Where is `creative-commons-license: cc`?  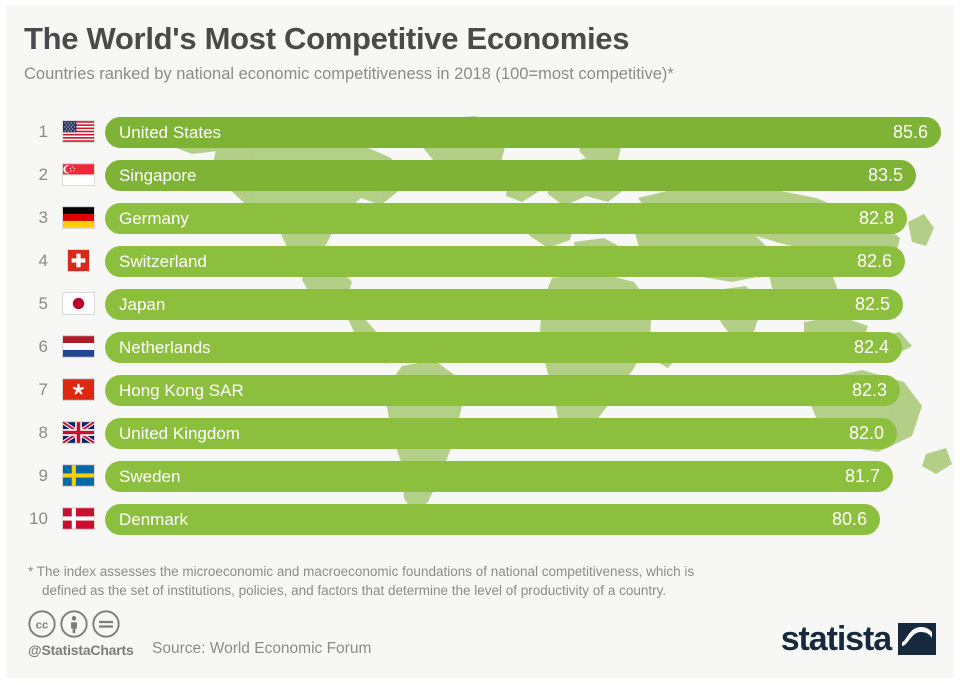 creative-commons-license: cc is located at coordinates (74, 624).